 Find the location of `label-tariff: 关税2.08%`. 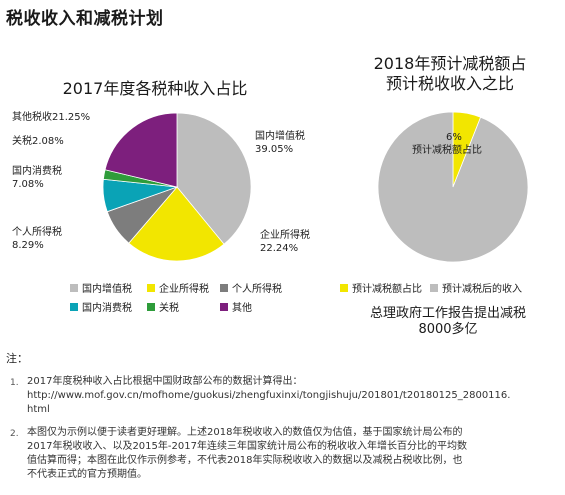

label-tariff: 关税2.08% is located at coordinates (38, 141).